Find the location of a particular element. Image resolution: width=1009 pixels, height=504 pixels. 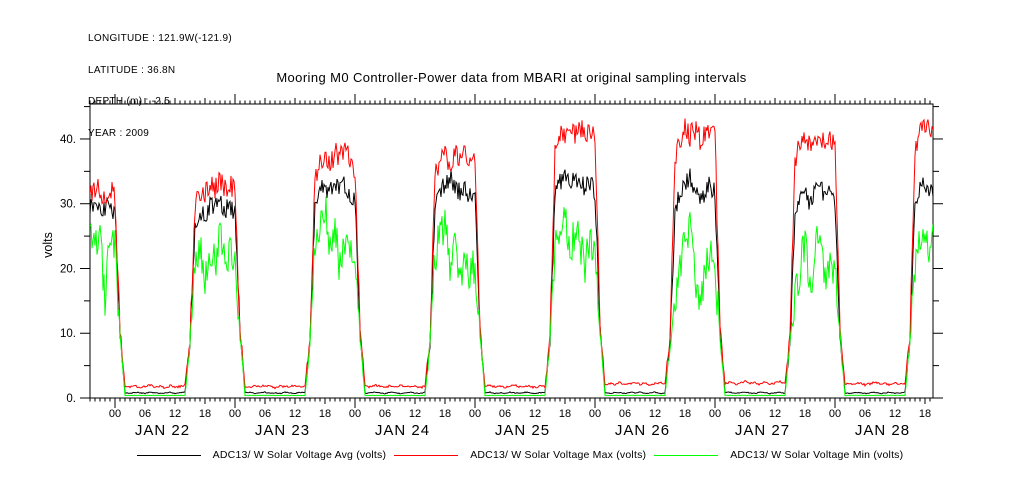

legend-entry-min: ADC13/ W Solar Voltage Min (volts) is located at coordinates (778, 455).